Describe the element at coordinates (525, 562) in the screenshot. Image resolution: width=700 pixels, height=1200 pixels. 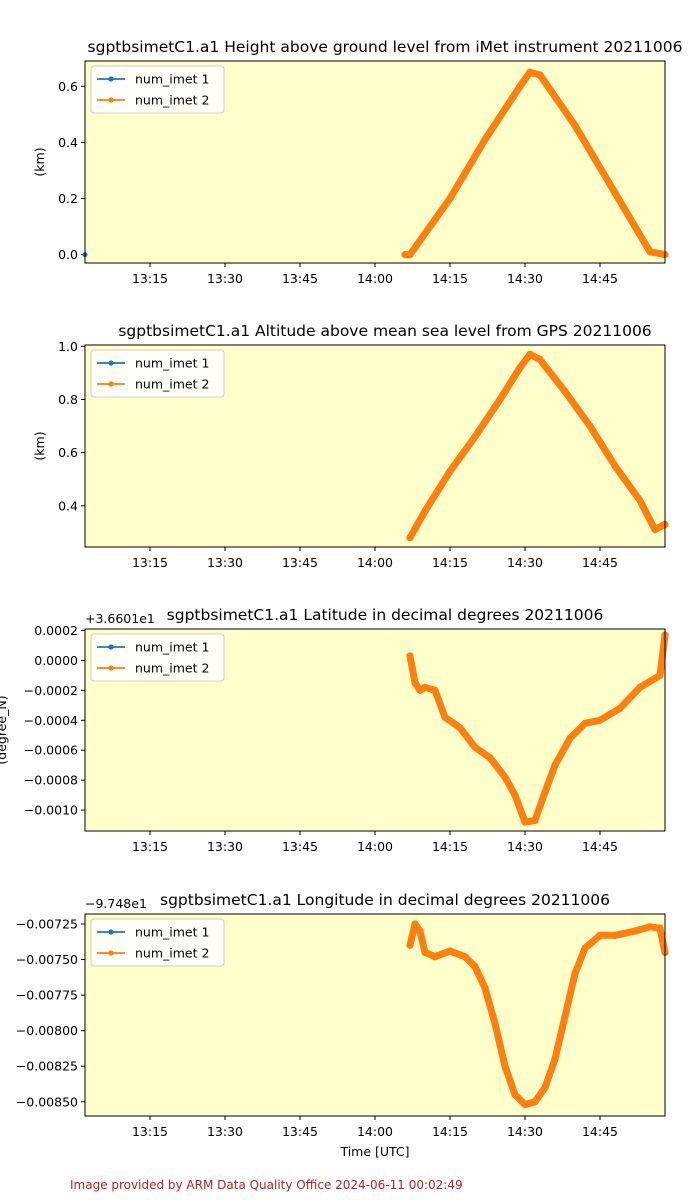
I see `panel-2-xtick-label: 14:30` at that location.